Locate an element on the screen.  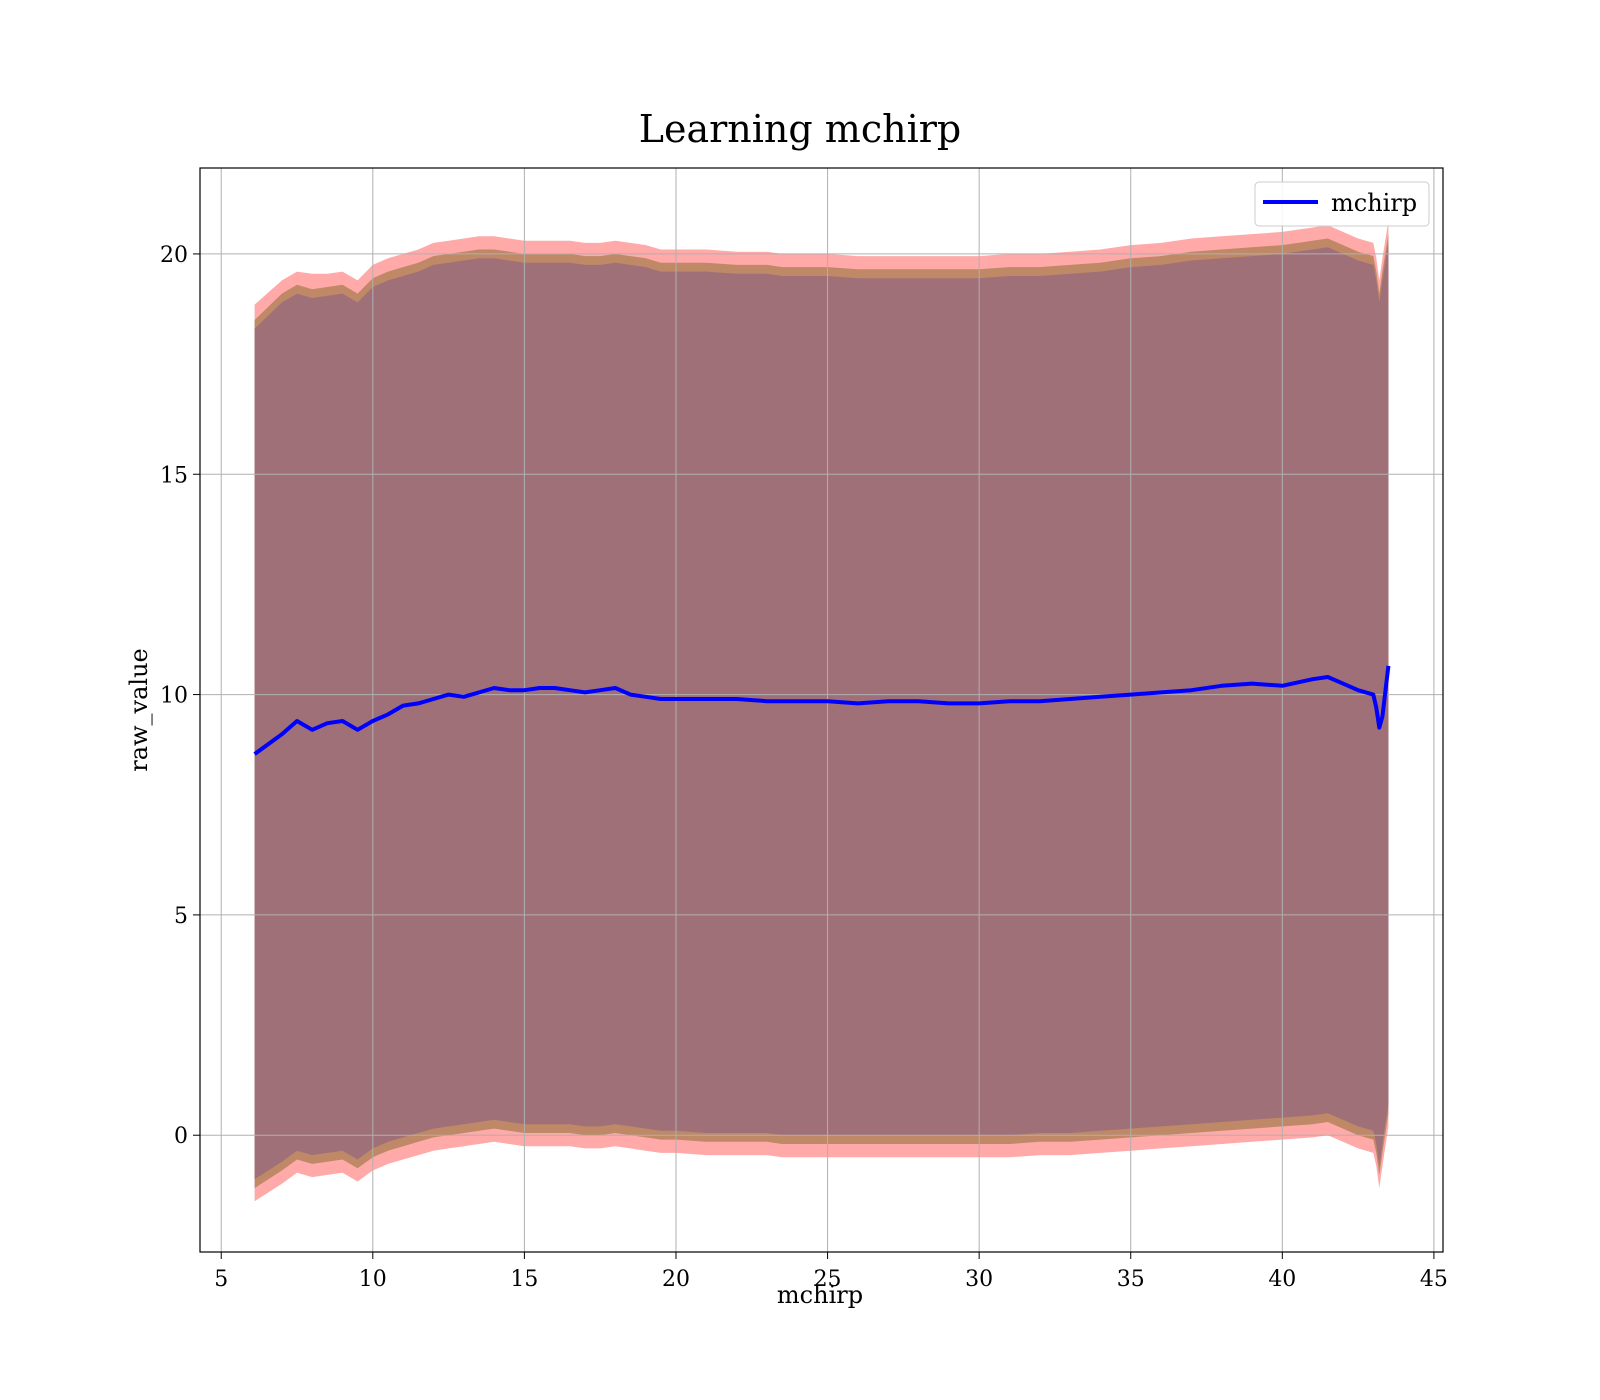
x-tick-label: 45 is located at coordinates (1434, 1279).